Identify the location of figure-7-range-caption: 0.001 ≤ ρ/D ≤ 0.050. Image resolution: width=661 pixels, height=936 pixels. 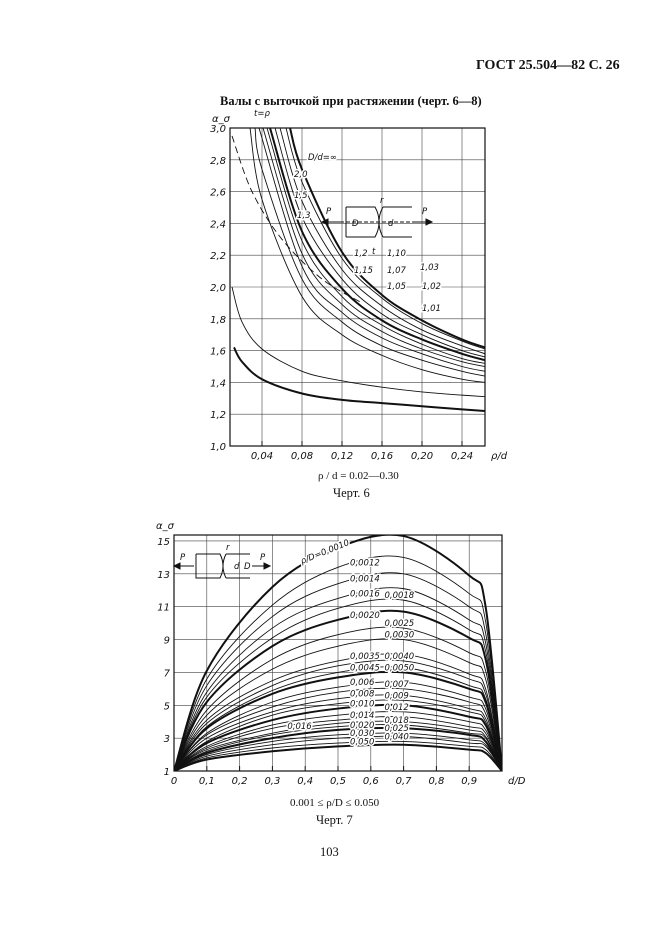
(335, 803).